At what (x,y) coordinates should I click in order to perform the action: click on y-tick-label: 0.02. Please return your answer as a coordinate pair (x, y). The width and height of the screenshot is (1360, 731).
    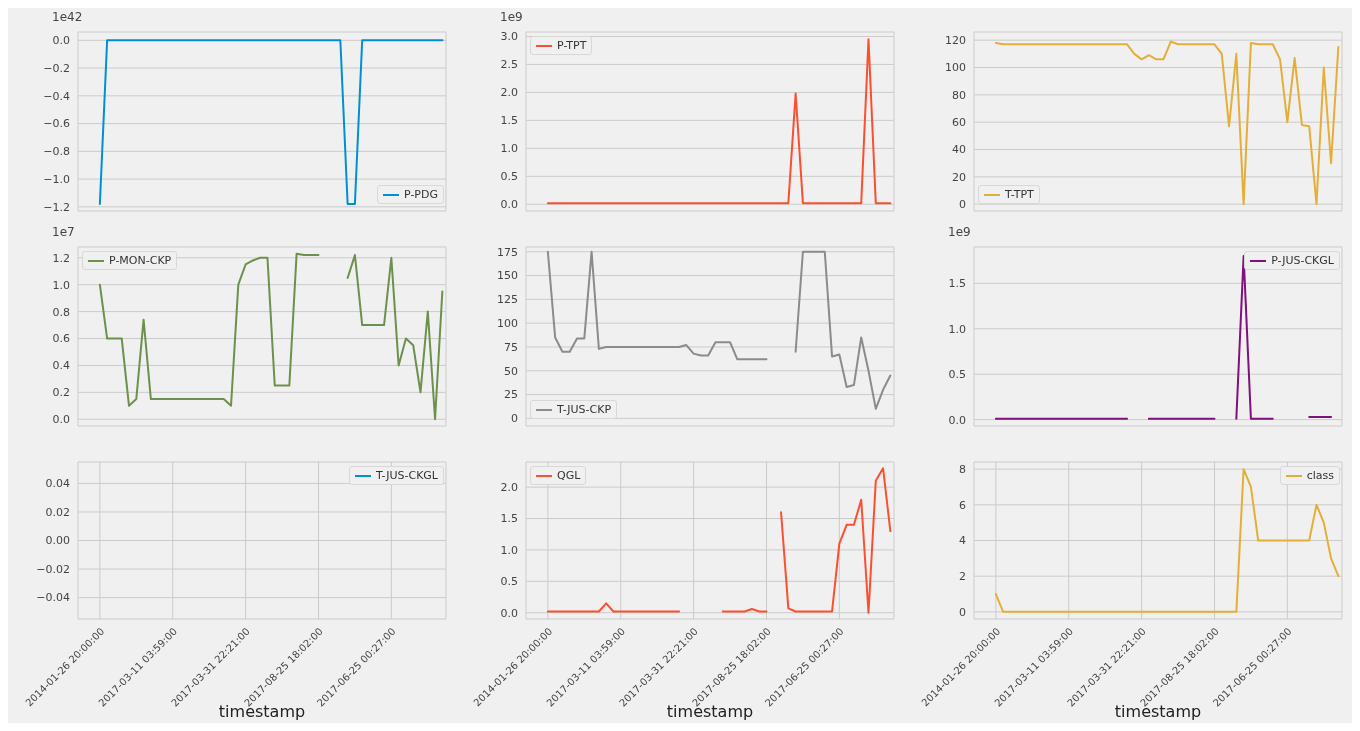
    Looking at the image, I should click on (57, 512).